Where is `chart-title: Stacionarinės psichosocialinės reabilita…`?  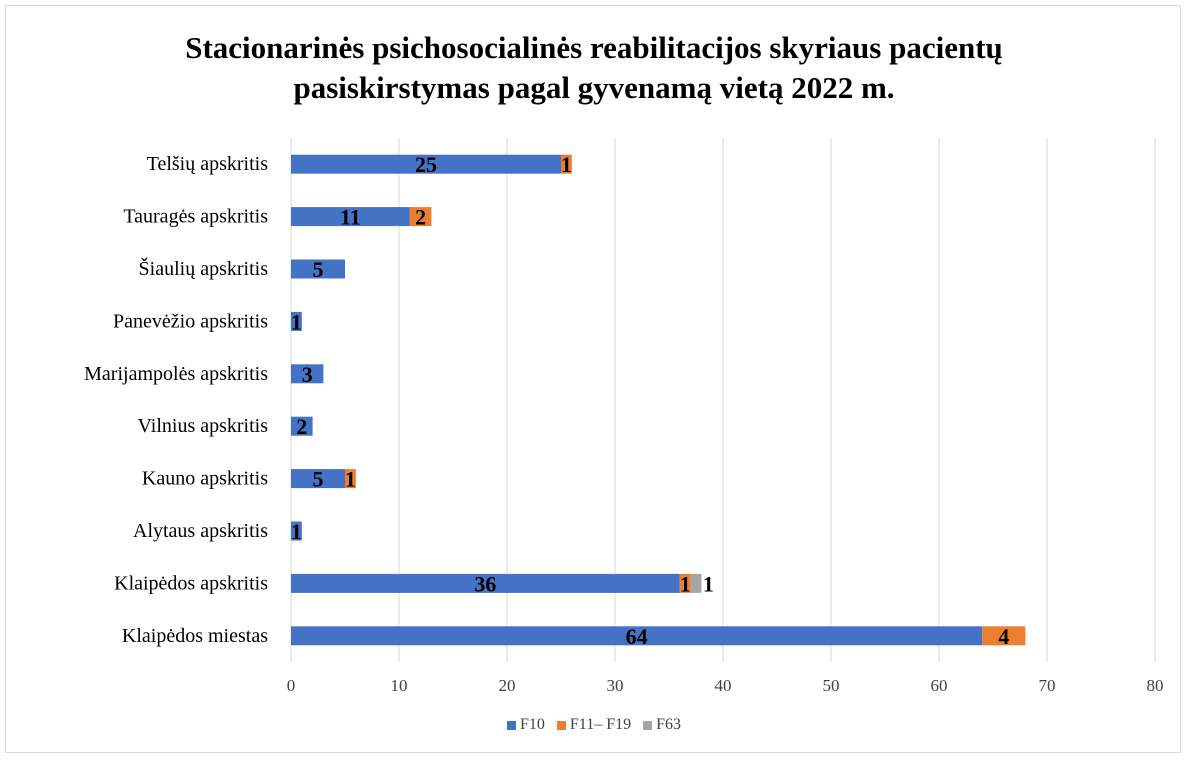
chart-title: Stacionarinės psichosocialinės reabilita… is located at coordinates (594, 68).